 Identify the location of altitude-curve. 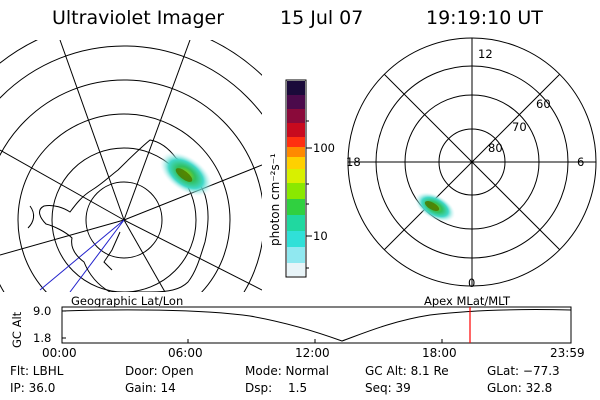
(316, 325).